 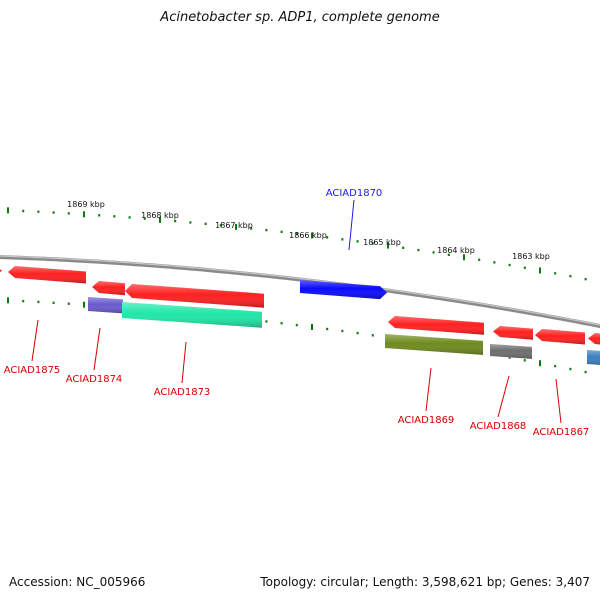 I want to click on genome-backbone, so click(x=300, y=291).